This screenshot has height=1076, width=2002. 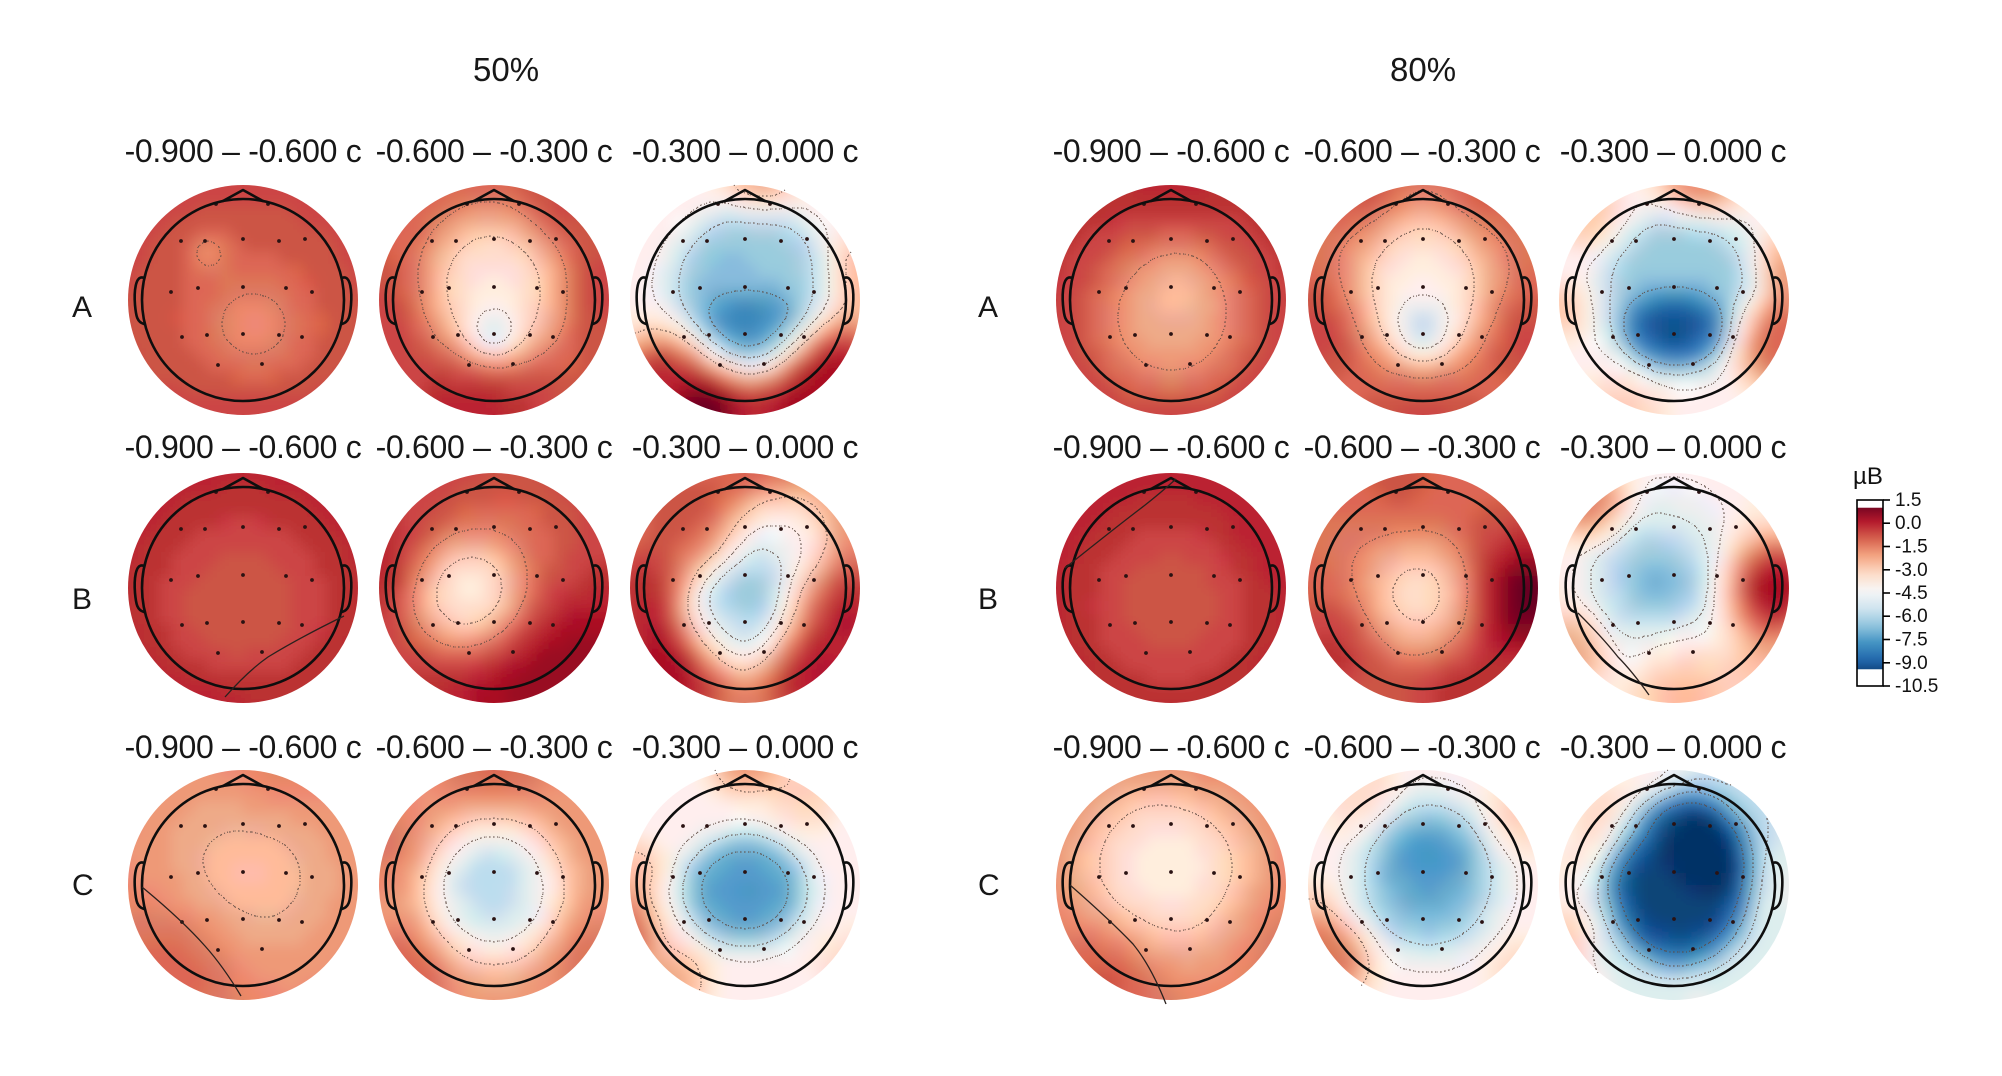 I want to click on svg-text: -1.5, so click(x=1911, y=547).